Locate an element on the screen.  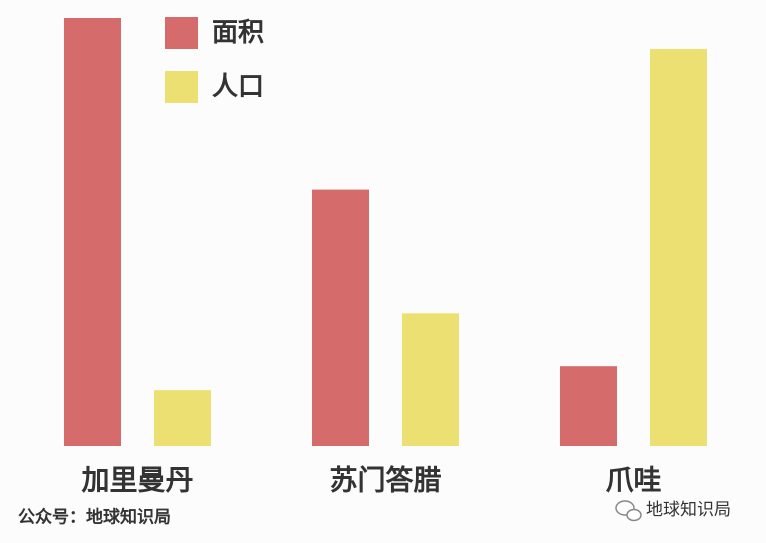
source-note: 公众号：地球知识局 is located at coordinates (94, 517).